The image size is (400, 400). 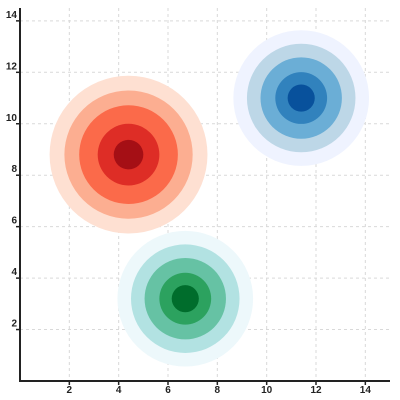 I want to click on y-tick-label: 10, so click(x=12, y=118).